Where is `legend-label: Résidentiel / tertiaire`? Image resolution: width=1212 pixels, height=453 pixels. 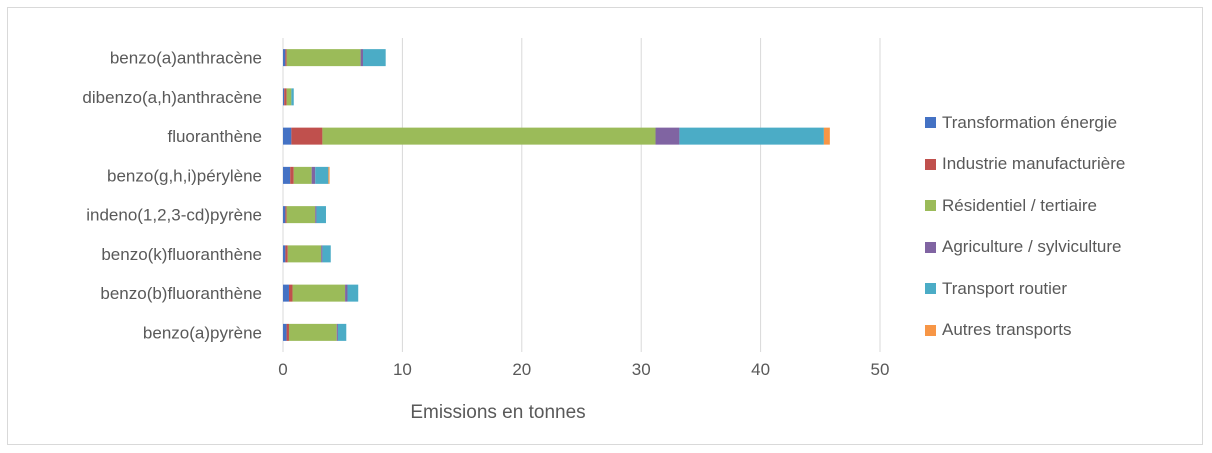 legend-label: Résidentiel / tertiaire is located at coordinates (1019, 205).